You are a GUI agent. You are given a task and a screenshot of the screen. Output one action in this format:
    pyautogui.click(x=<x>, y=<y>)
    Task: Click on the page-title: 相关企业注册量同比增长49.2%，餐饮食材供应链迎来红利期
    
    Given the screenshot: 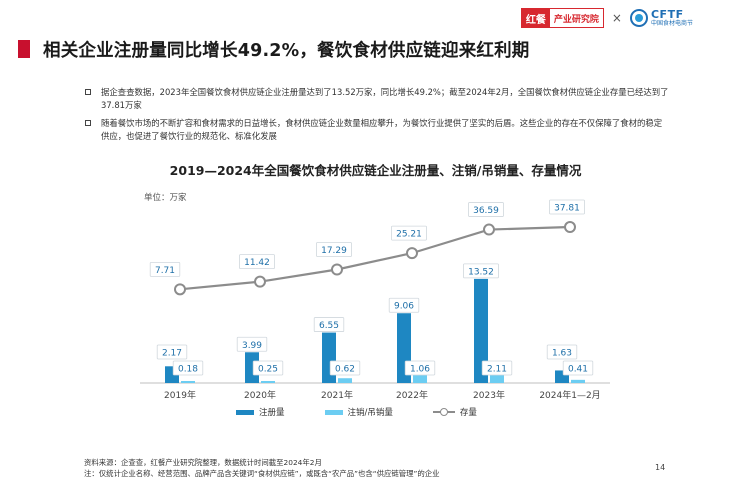 What is the action you would take?
    pyautogui.click(x=286, y=51)
    